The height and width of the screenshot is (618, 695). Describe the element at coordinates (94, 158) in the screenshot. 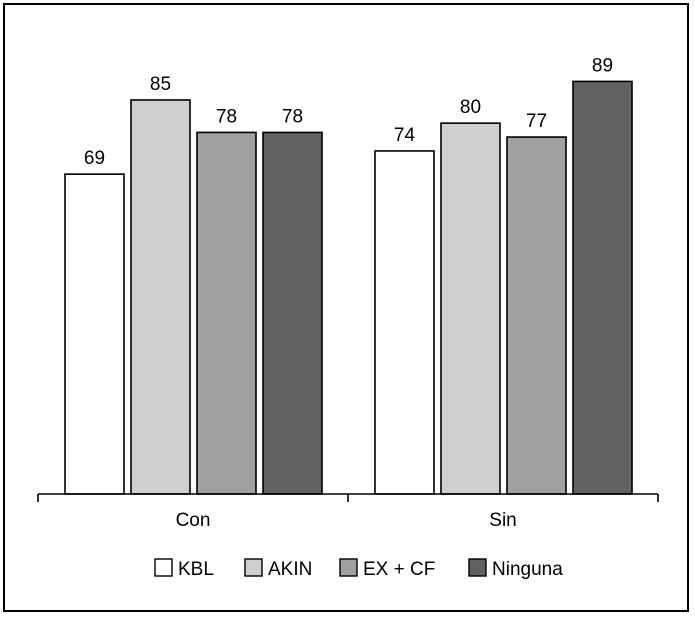

I see `value-label: 69` at that location.